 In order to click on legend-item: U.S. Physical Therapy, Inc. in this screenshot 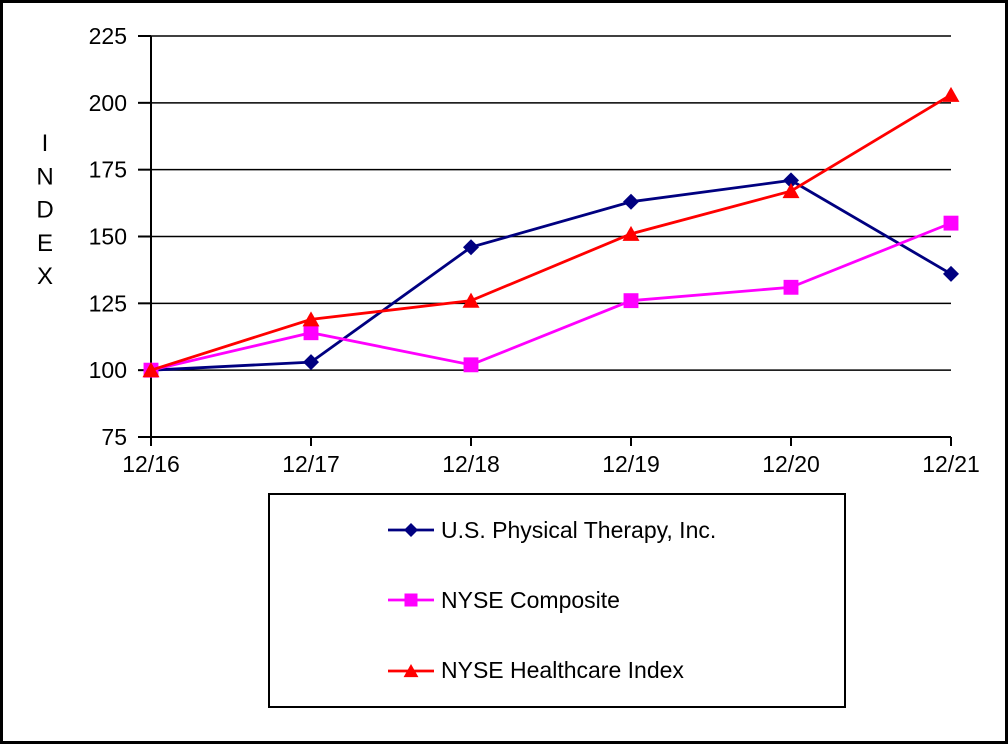, I will do `click(616, 529)`.